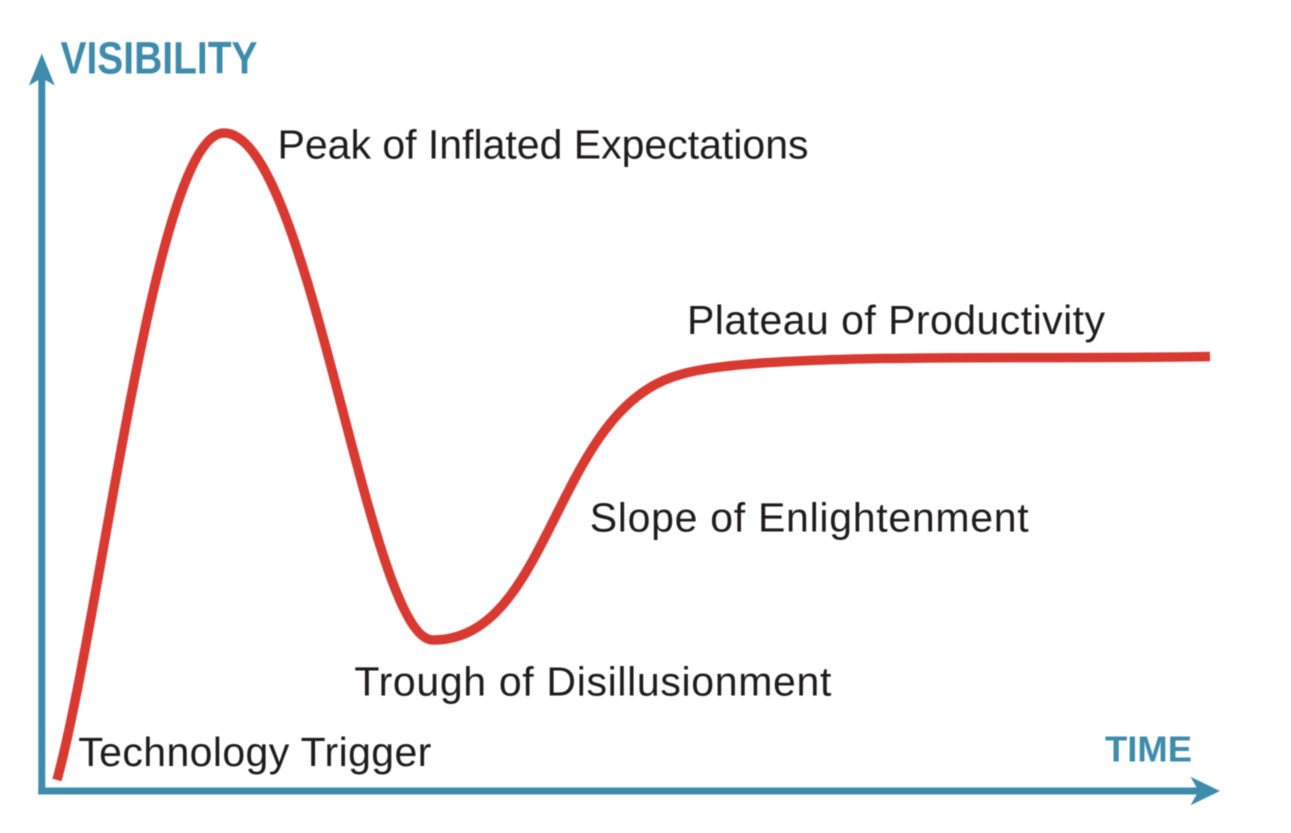  I want to click on svg-text: Peak of Inflated Expectations, so click(543, 145).